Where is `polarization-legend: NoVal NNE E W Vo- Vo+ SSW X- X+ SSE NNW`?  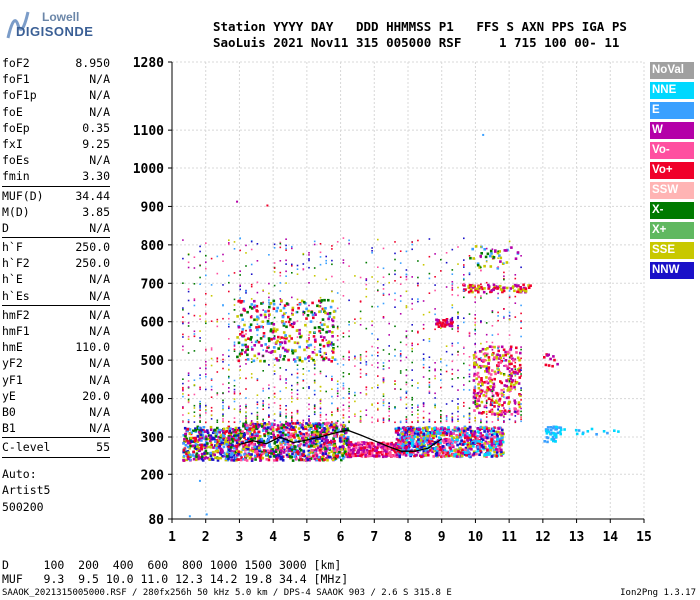
polarization-legend: NoVal NNE E W Vo- Vo+ SSW X- X+ SSE NNW is located at coordinates (672, 172).